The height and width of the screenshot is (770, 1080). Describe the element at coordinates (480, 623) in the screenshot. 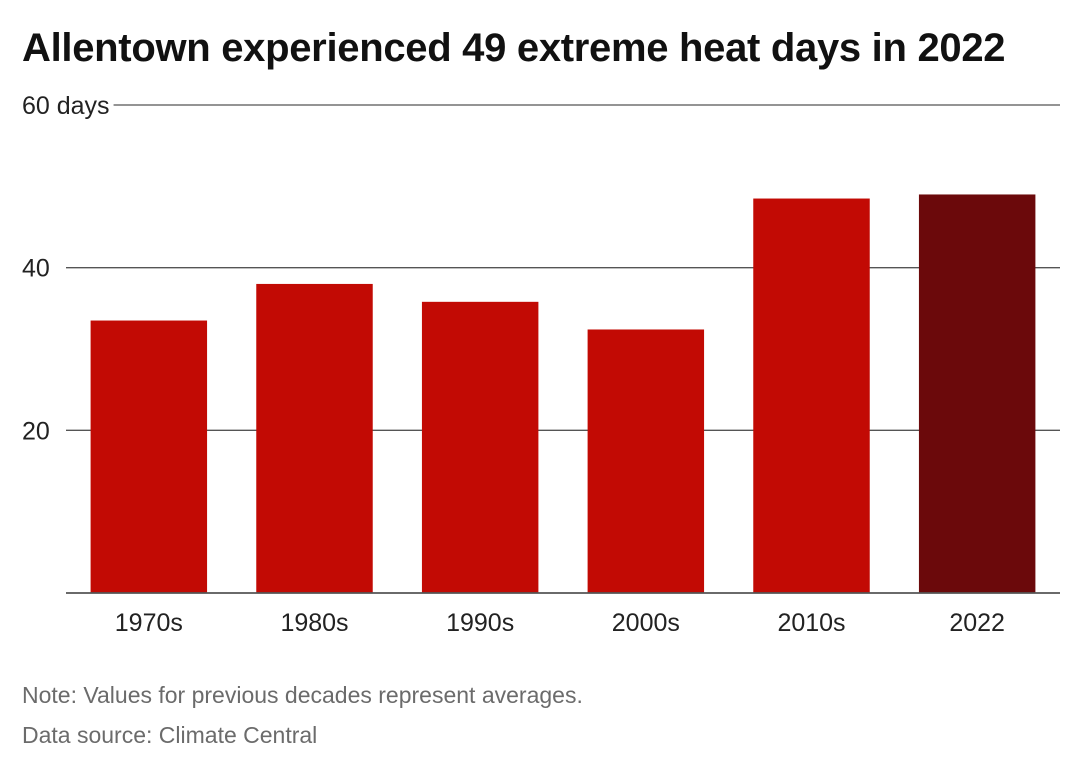

I see `x-tick-label: 1990s` at that location.